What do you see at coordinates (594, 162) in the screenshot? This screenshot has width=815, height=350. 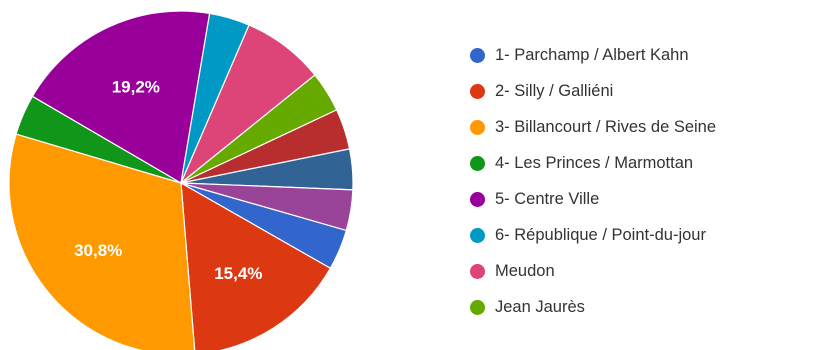 I see `legend-label: 4- Les Princes / Marmottan` at bounding box center [594, 162].